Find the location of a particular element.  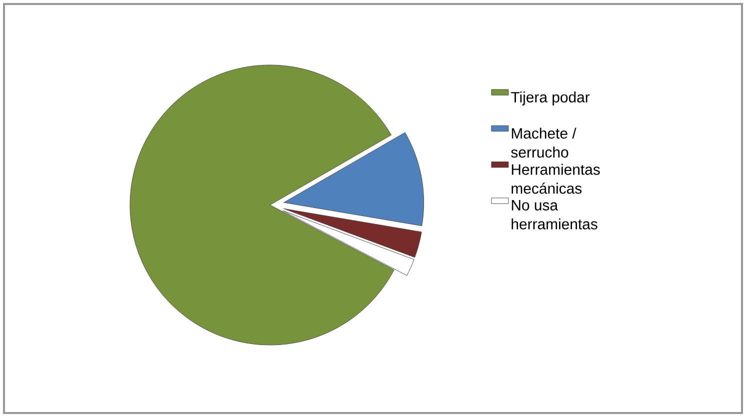

legend-label: No usa herramientas is located at coordinates (555, 215).